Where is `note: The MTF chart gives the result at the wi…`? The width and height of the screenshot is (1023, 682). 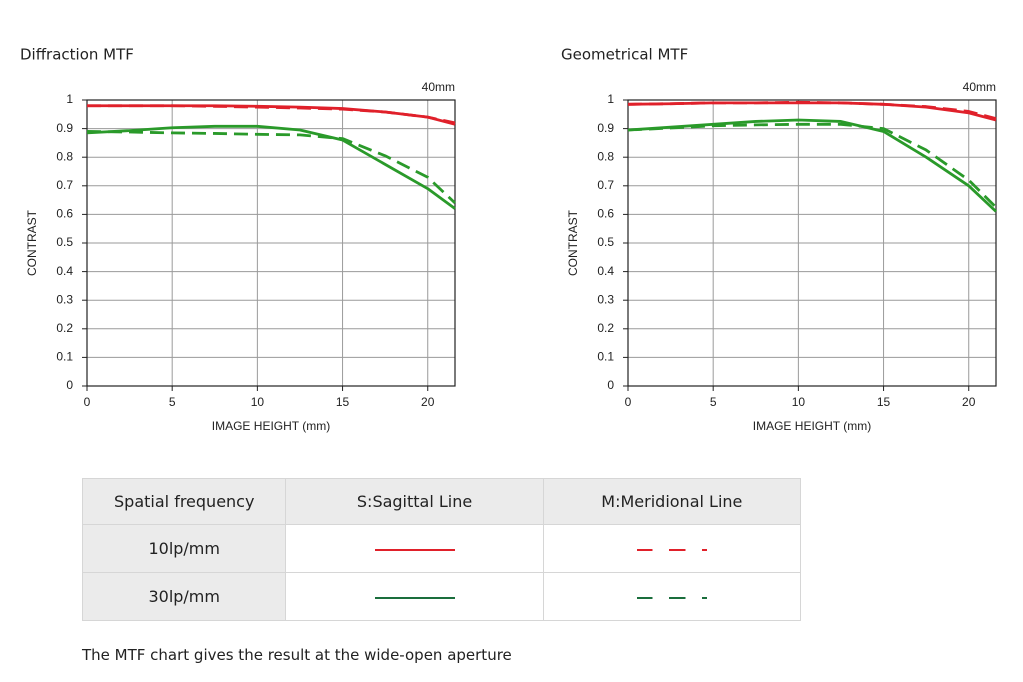
note: The MTF chart gives the result at the wi… is located at coordinates (297, 655).